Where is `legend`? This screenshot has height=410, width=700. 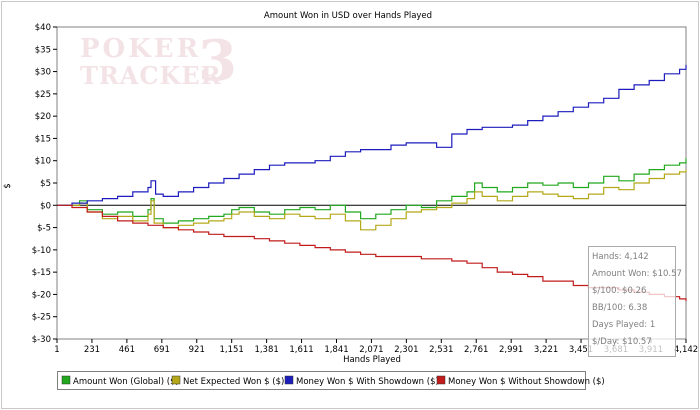 legend is located at coordinates (321, 380).